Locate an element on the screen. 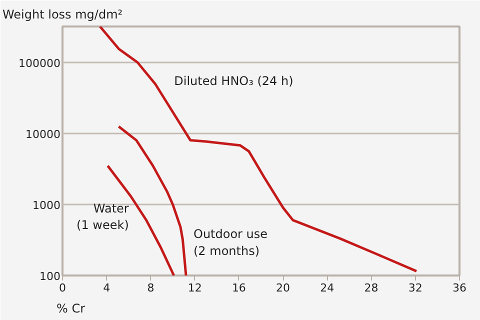  x-tick-label: 8 is located at coordinates (150, 288).